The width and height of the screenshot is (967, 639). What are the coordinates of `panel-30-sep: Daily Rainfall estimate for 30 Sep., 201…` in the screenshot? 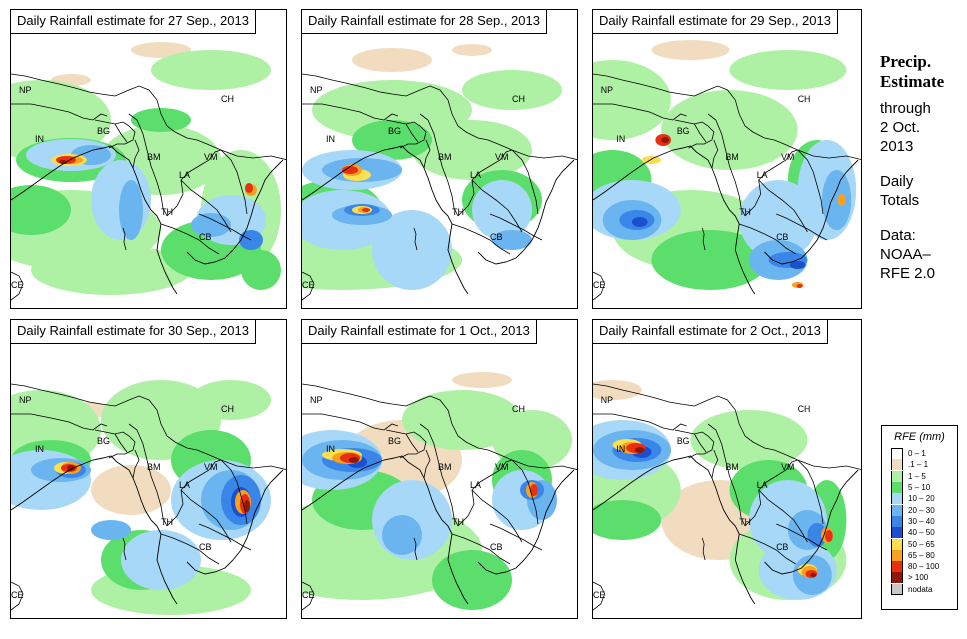 It's located at (148, 469).